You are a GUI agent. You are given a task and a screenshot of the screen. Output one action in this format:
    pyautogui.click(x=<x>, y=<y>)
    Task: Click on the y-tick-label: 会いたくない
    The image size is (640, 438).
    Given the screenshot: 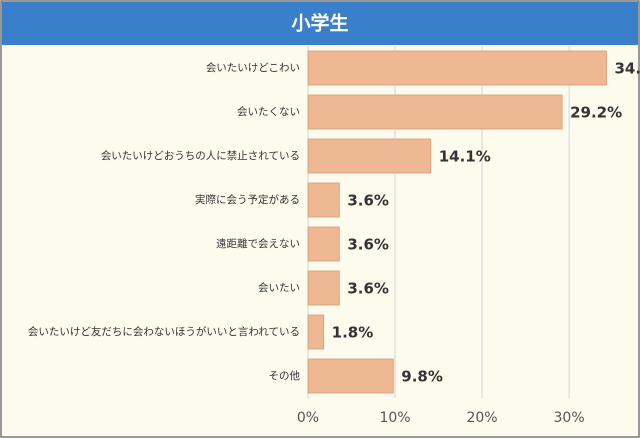 What is the action you would take?
    pyautogui.click(x=268, y=111)
    